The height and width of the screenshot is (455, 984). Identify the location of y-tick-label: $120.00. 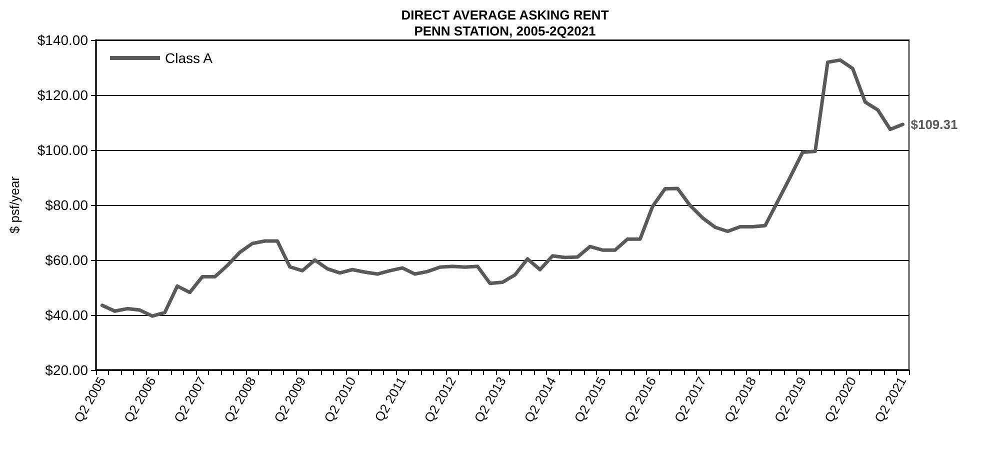
(62, 95).